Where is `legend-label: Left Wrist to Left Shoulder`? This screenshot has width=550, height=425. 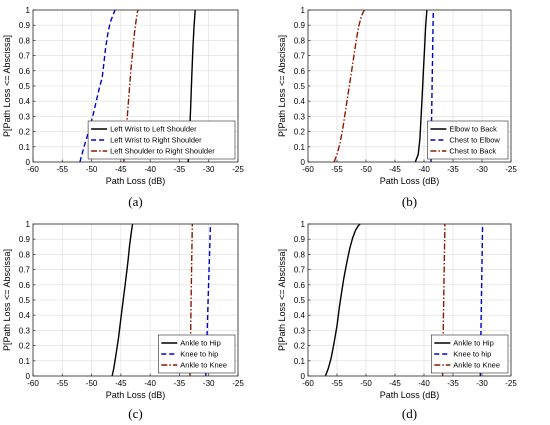
legend-label: Left Wrist to Left Shoulder is located at coordinates (153, 129).